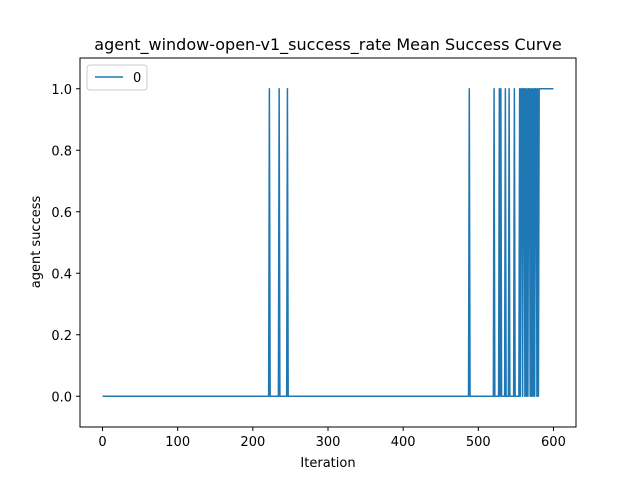  I want to click on x-tick-label: 200, so click(252, 442).